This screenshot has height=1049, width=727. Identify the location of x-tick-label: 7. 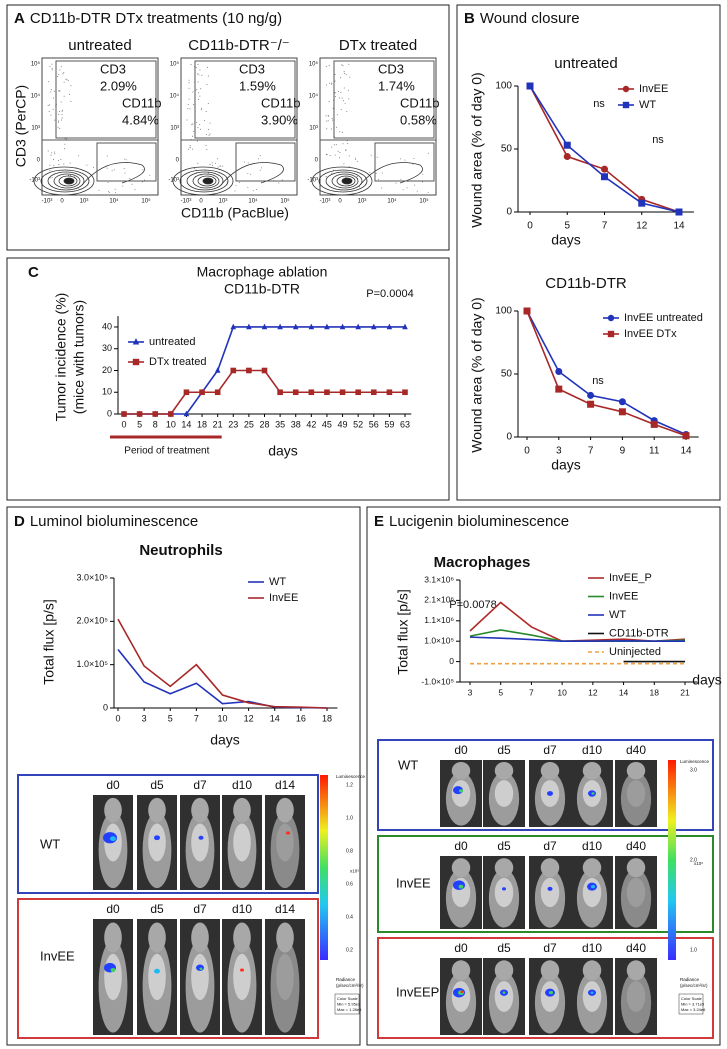
(591, 451).